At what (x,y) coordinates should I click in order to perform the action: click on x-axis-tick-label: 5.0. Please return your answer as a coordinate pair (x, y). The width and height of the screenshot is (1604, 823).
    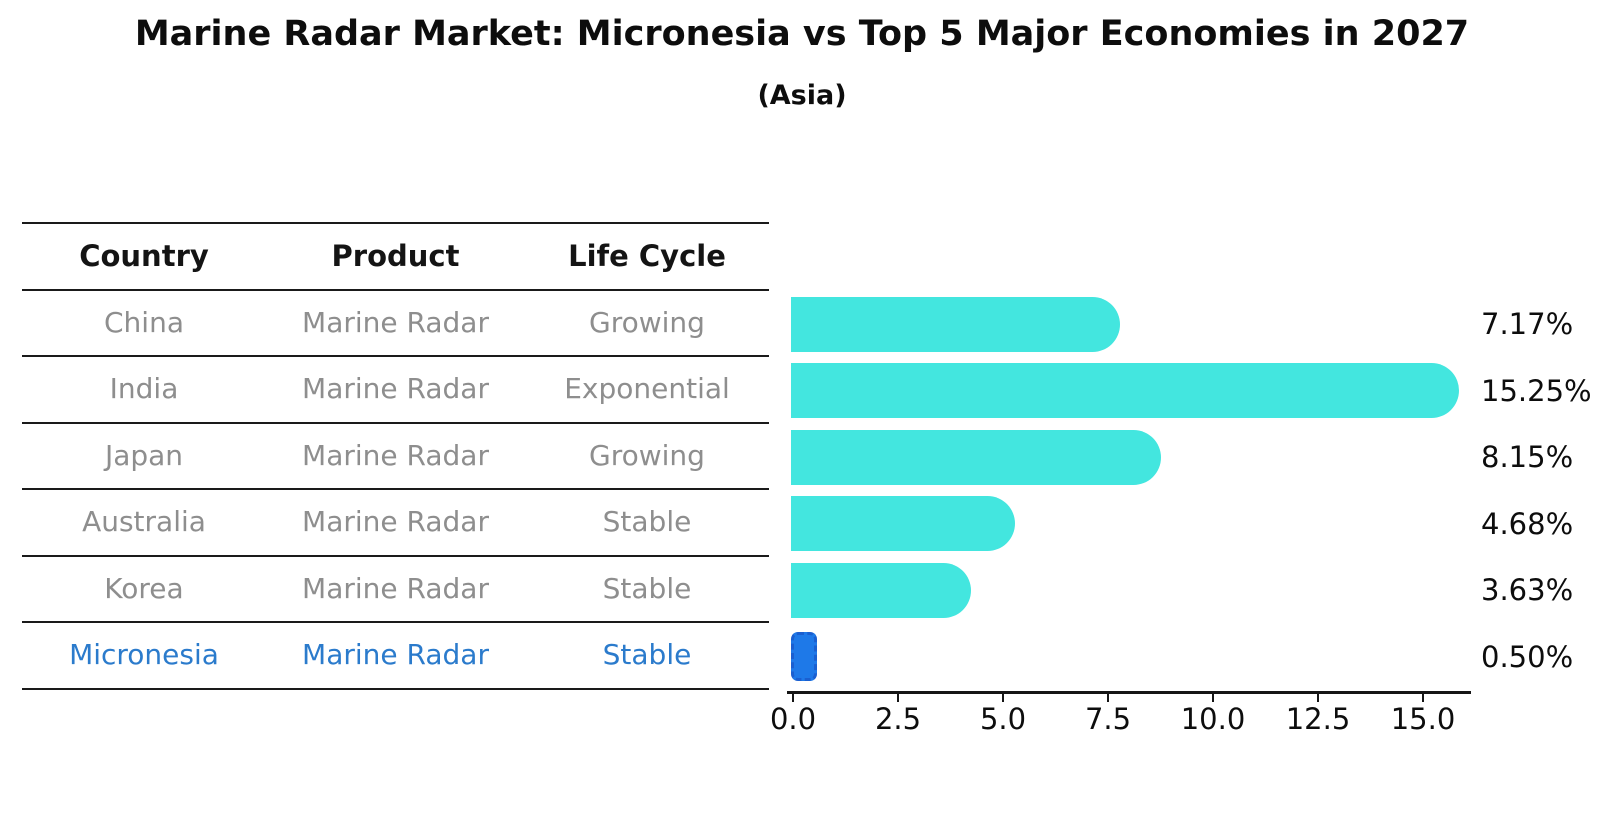
    Looking at the image, I should click on (1003, 719).